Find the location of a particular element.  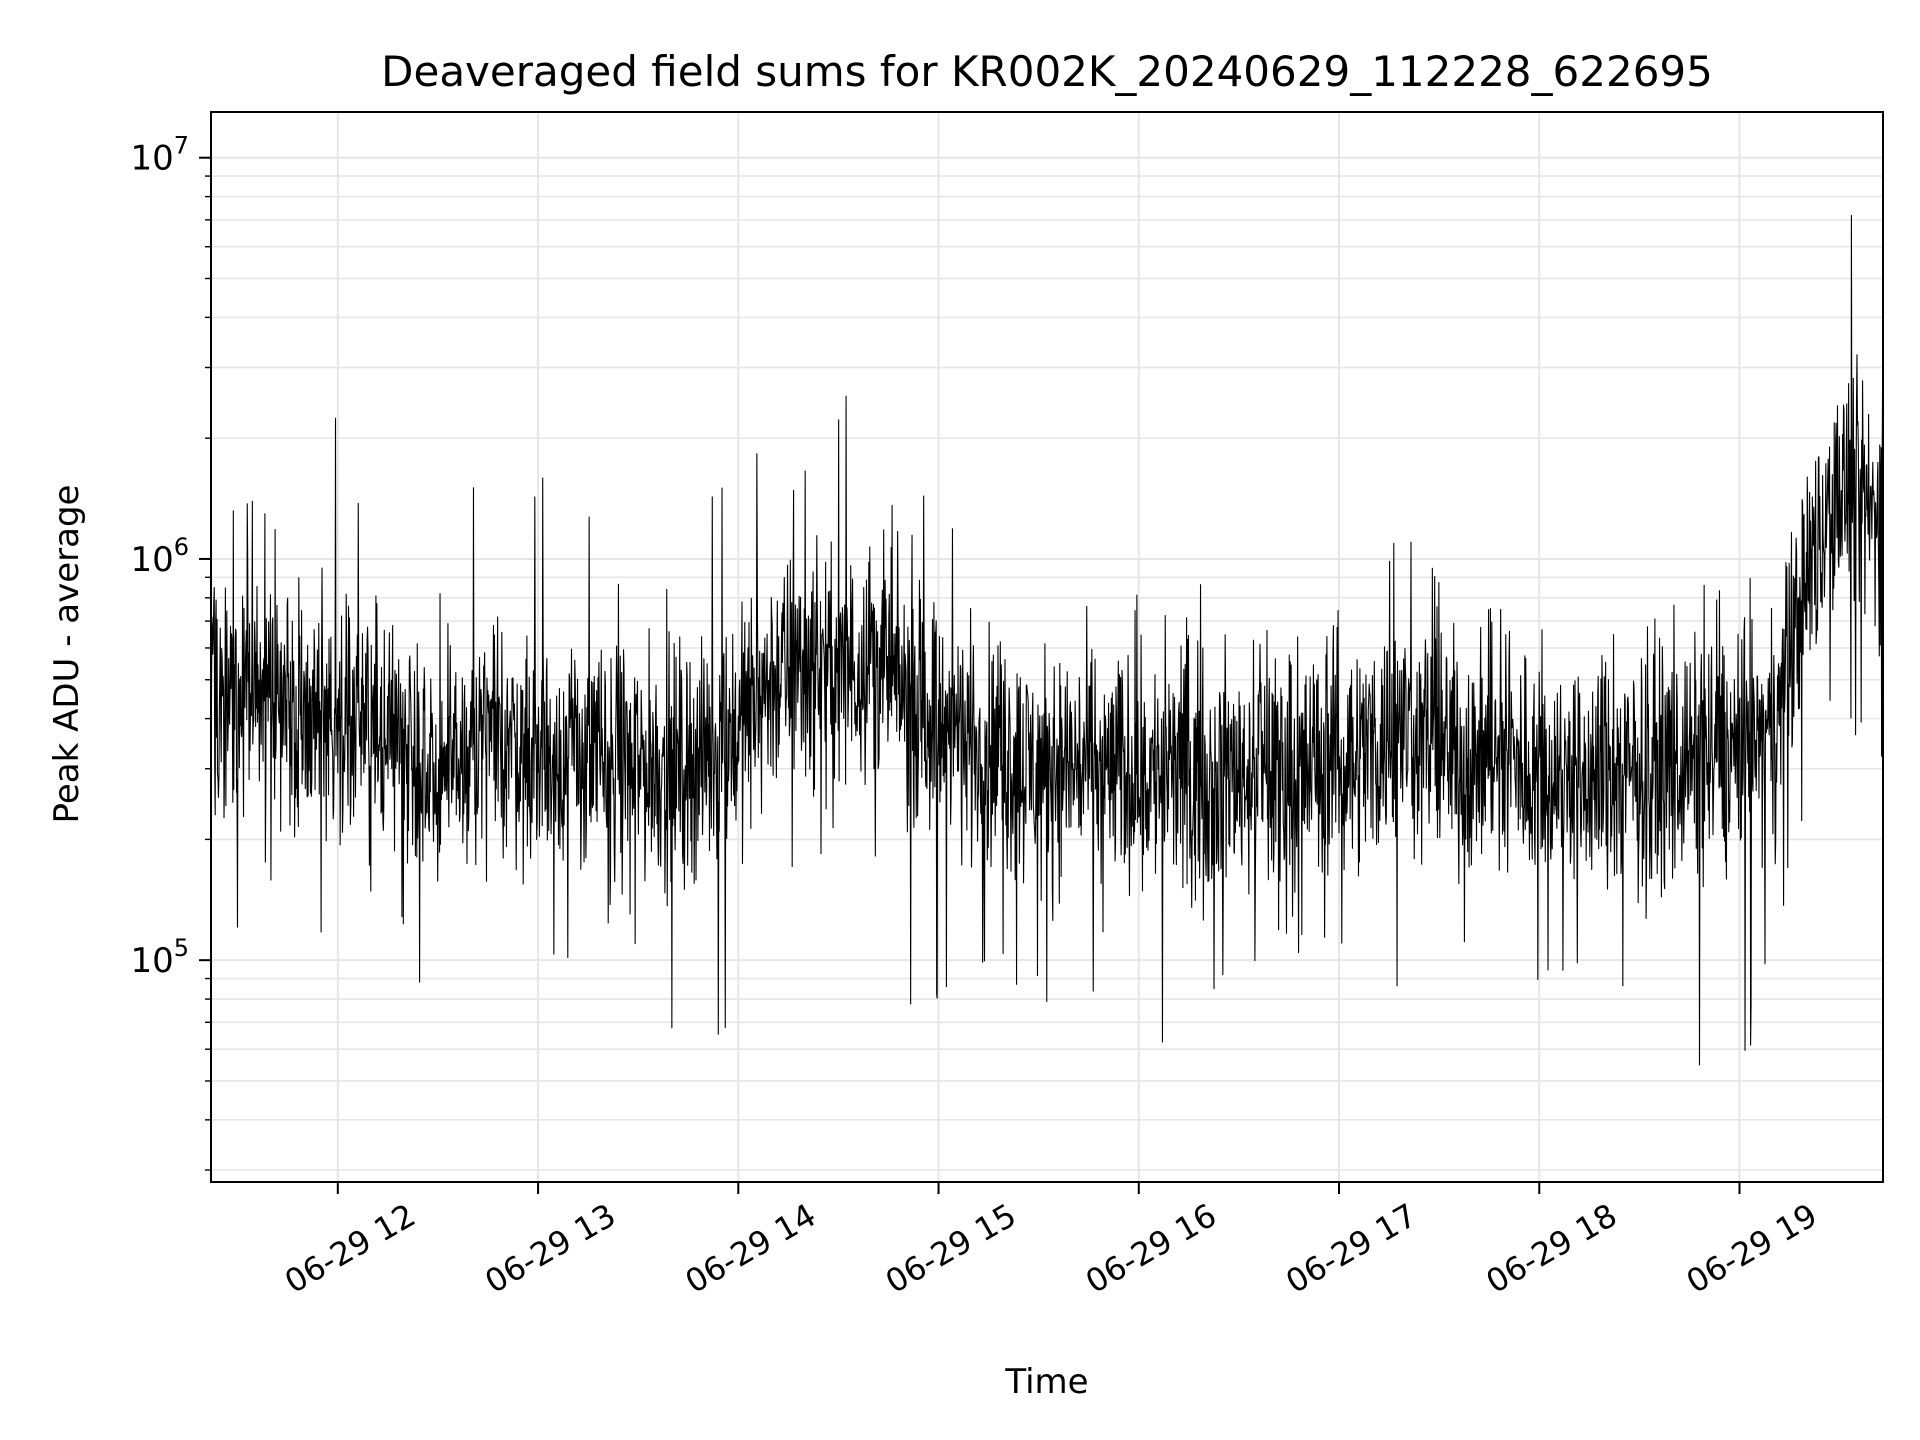

y-axis: 10⁵ 10⁶ 10⁷ is located at coordinates (170, 651).